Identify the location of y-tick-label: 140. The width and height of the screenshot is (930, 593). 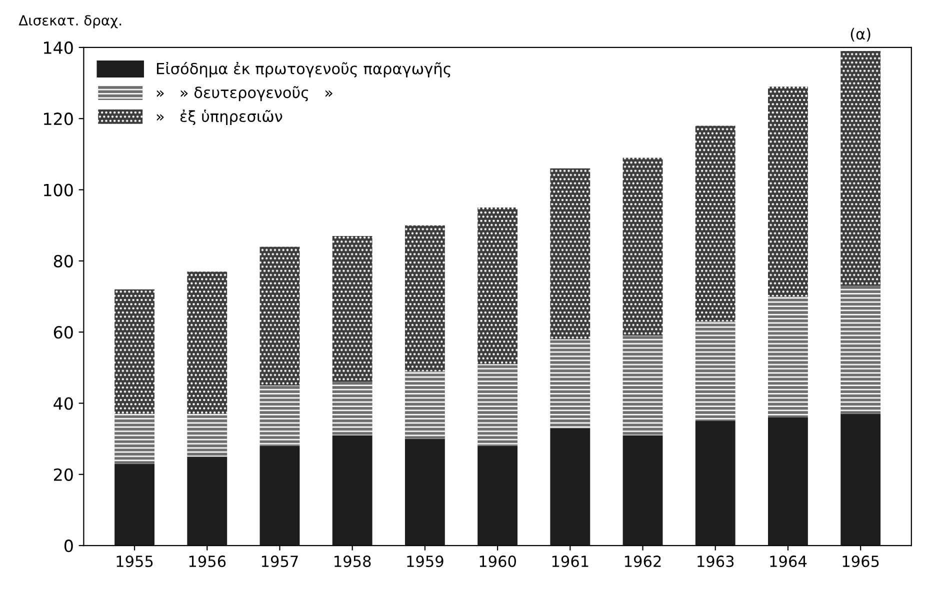
(58, 47).